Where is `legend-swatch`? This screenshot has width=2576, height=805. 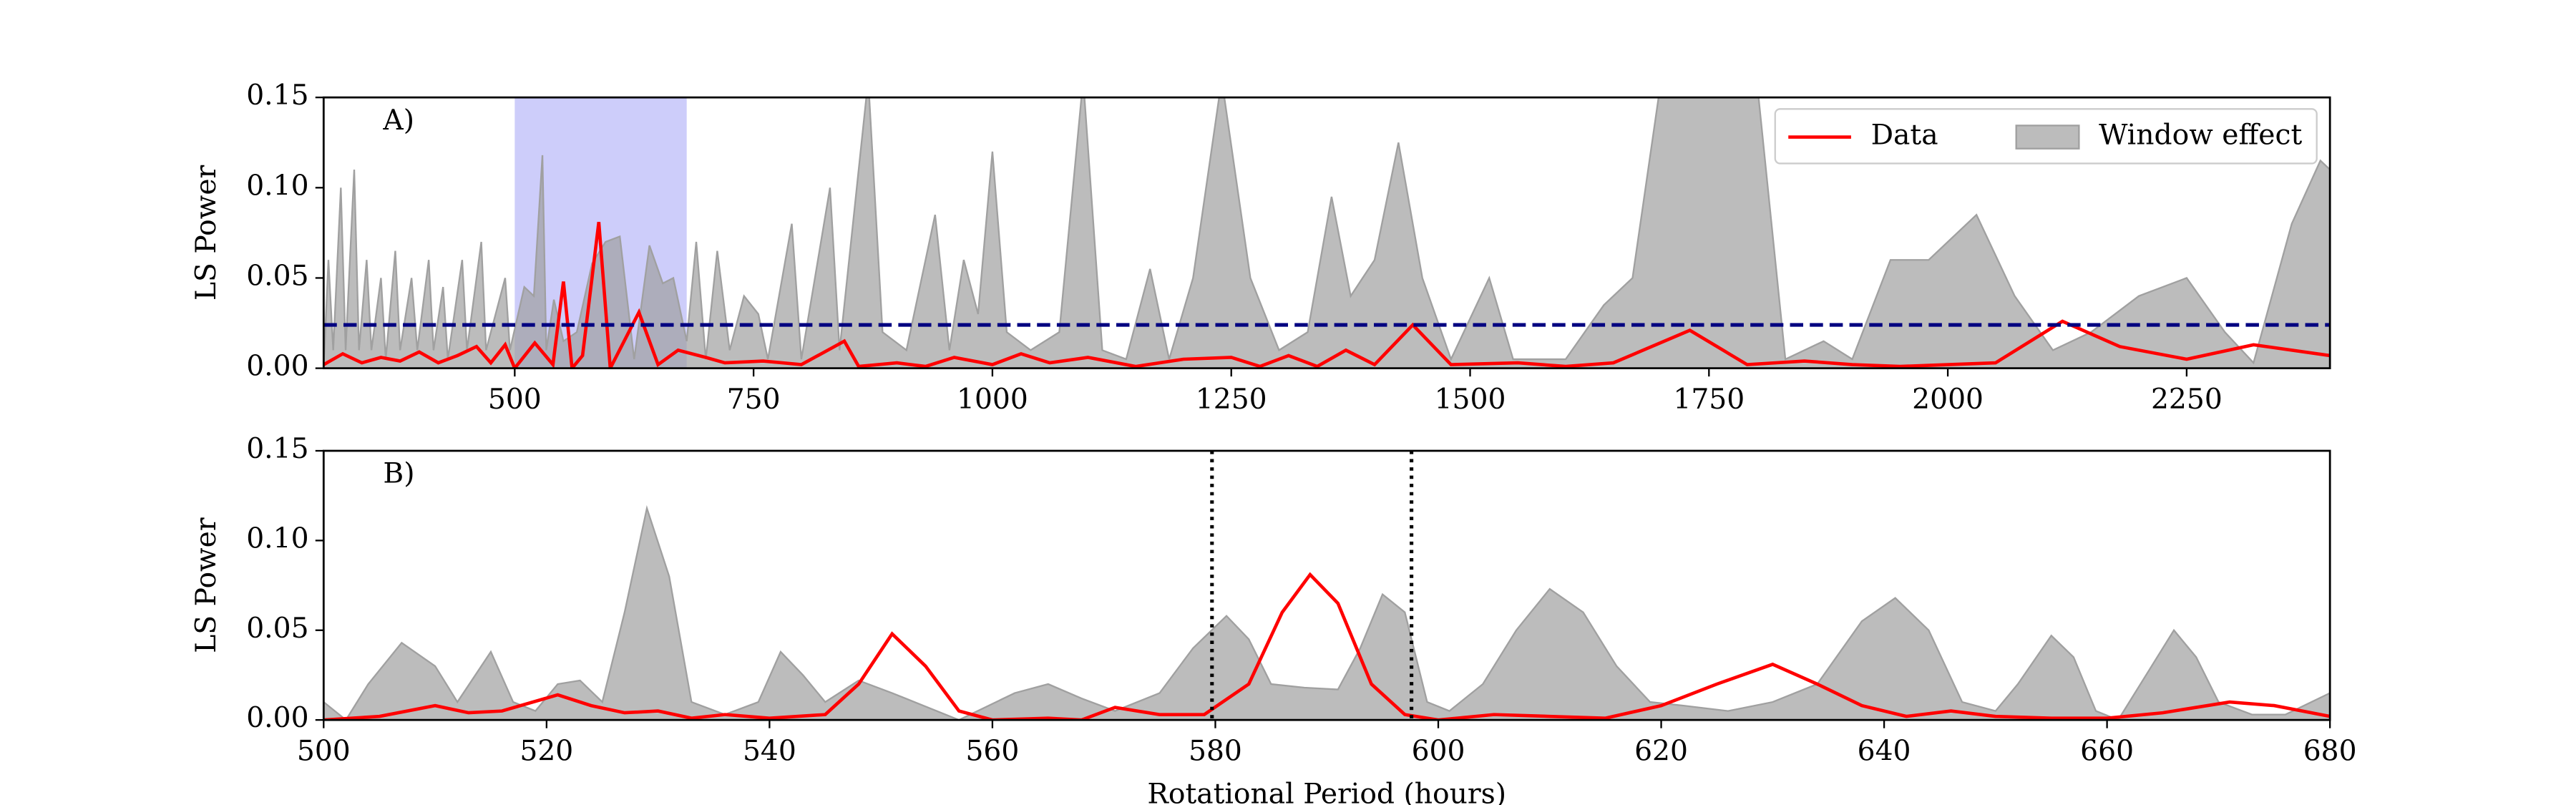
legend-swatch is located at coordinates (2047, 137).